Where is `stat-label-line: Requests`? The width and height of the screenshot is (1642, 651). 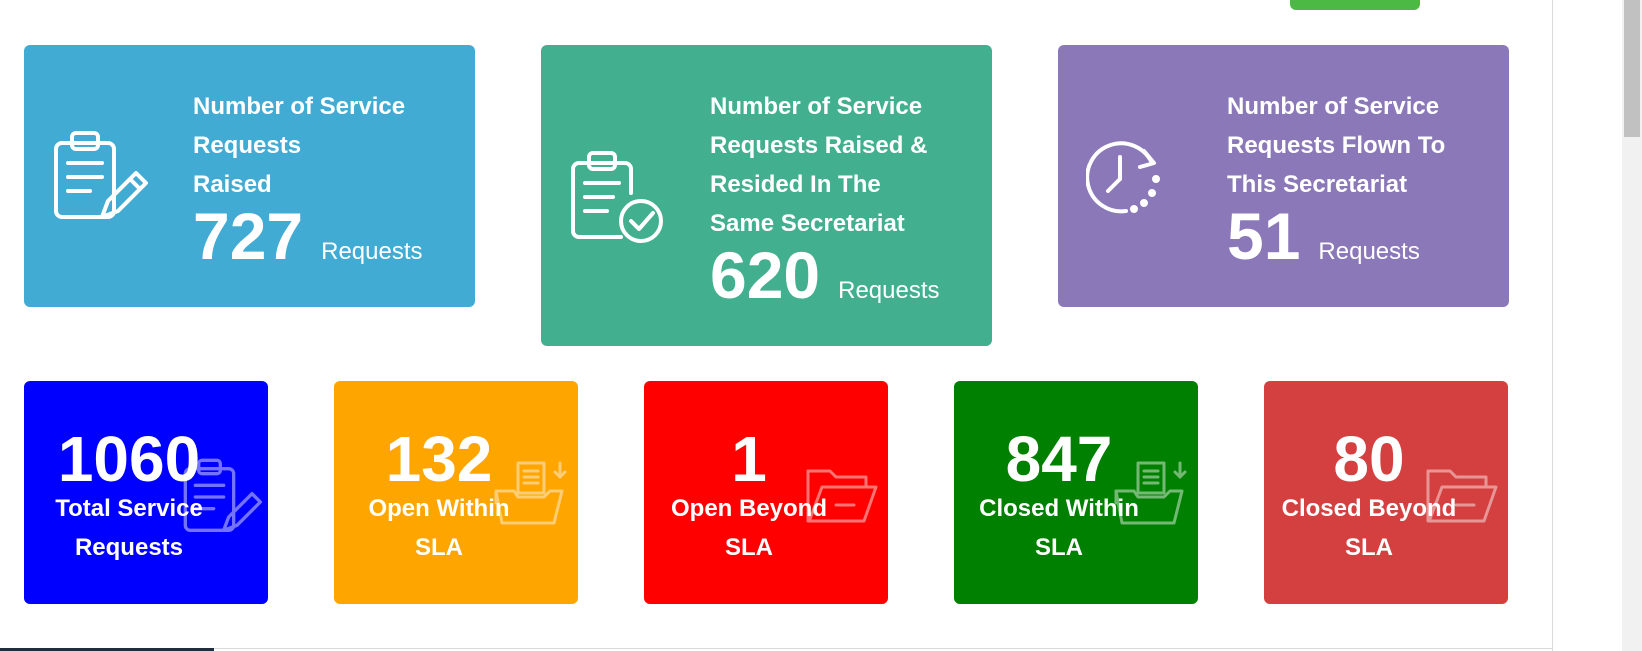 stat-label-line: Requests is located at coordinates (129, 547).